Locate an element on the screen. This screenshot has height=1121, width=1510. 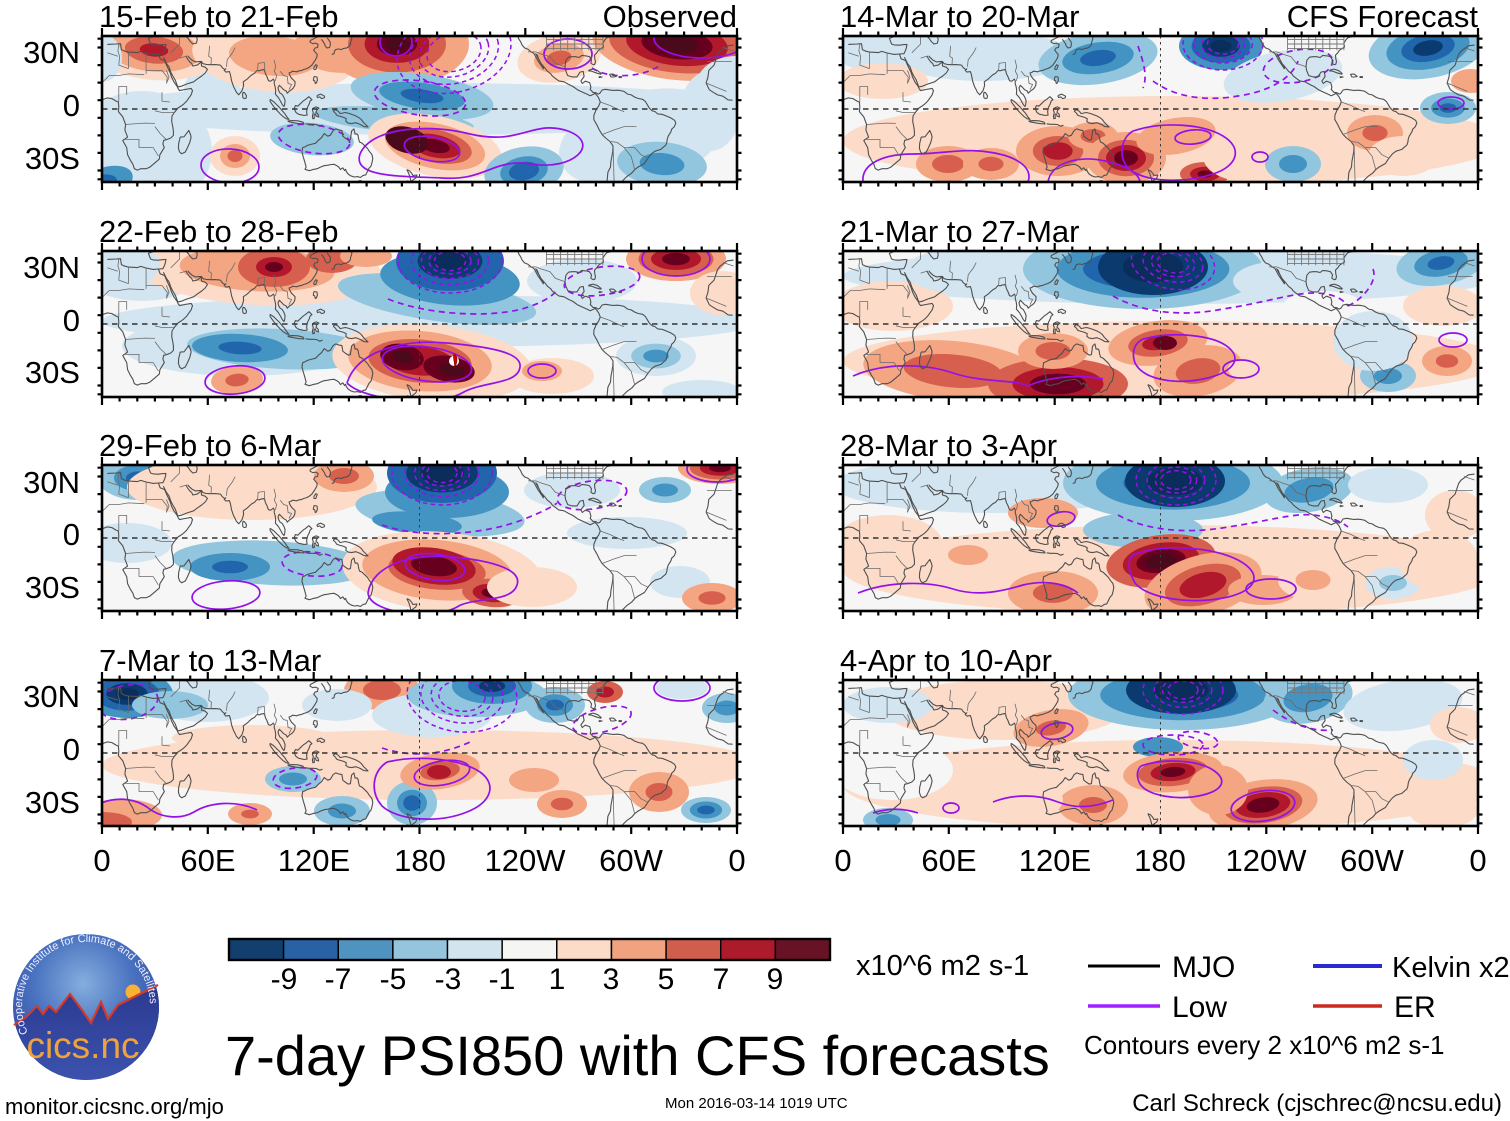
svg-text: cics.nc is located at coordinates (82, 1045).